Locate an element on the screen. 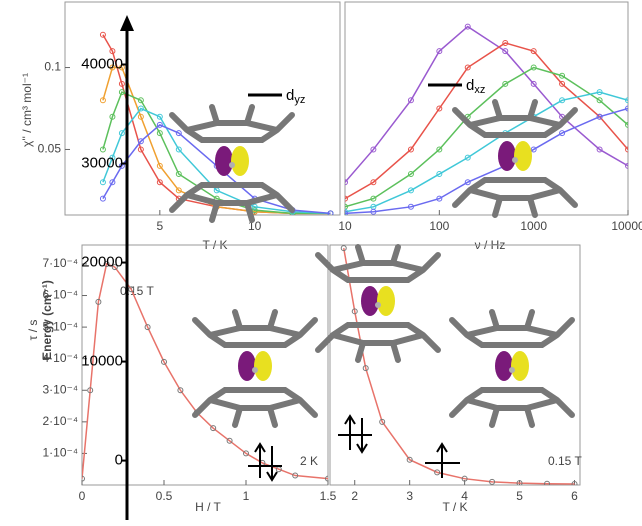  x-tick-label: 4 is located at coordinates (464, 496).